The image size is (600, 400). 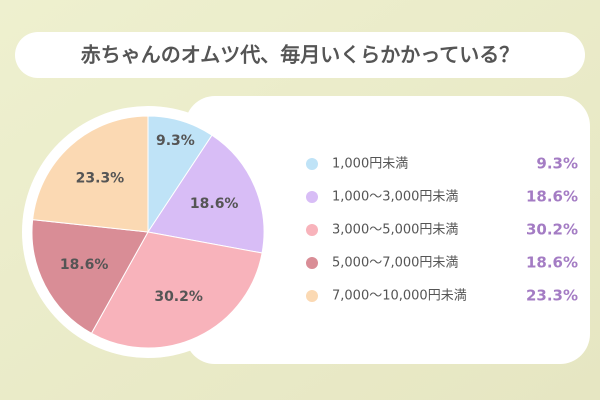 I want to click on legend-label: 3,000〜5,000円未満, so click(x=395, y=230).